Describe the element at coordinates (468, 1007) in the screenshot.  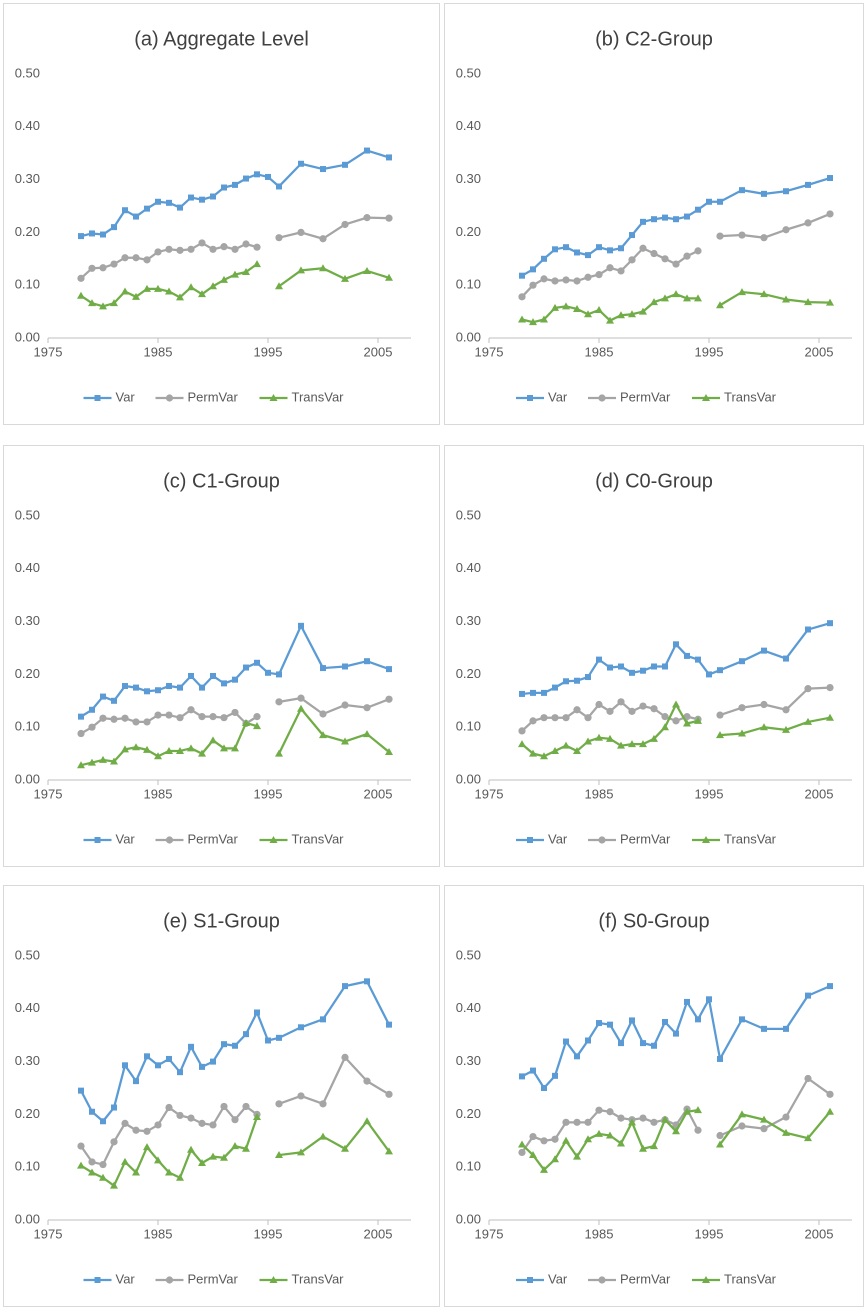
I see `y-tick-label: 0.40` at that location.